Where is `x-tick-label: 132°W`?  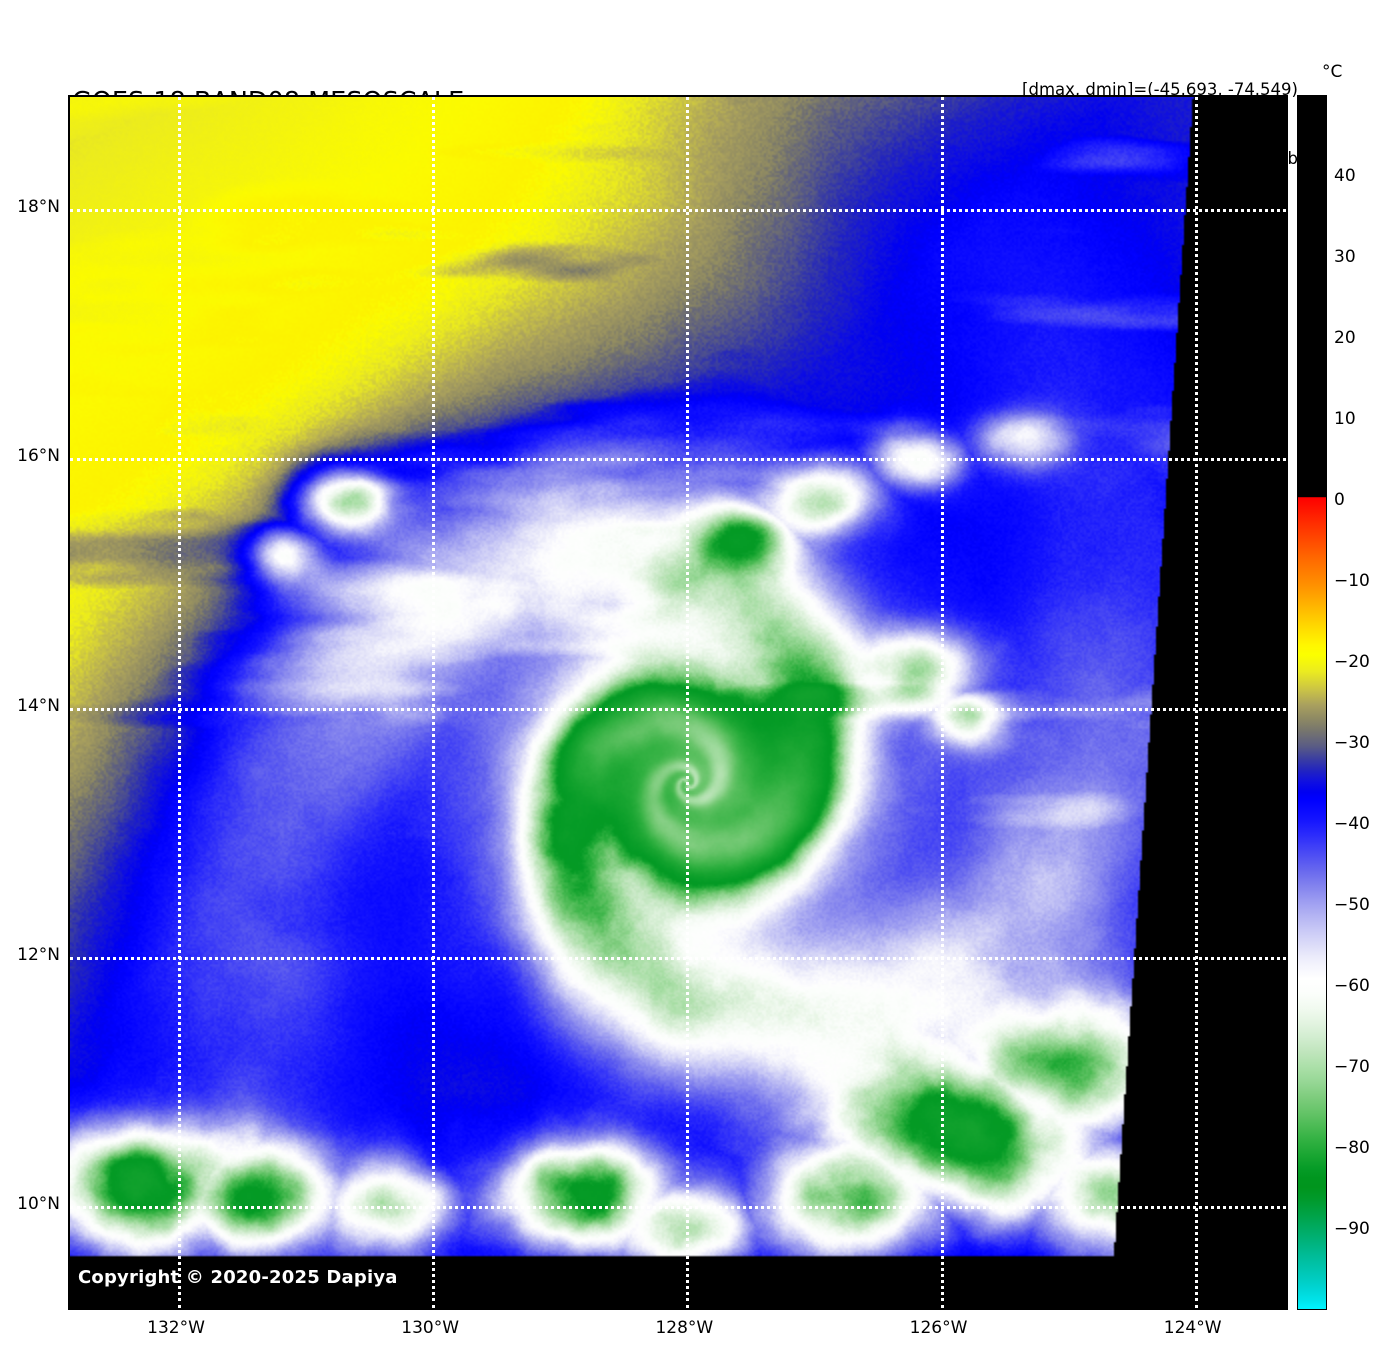 x-tick-label: 132°W is located at coordinates (176, 1328).